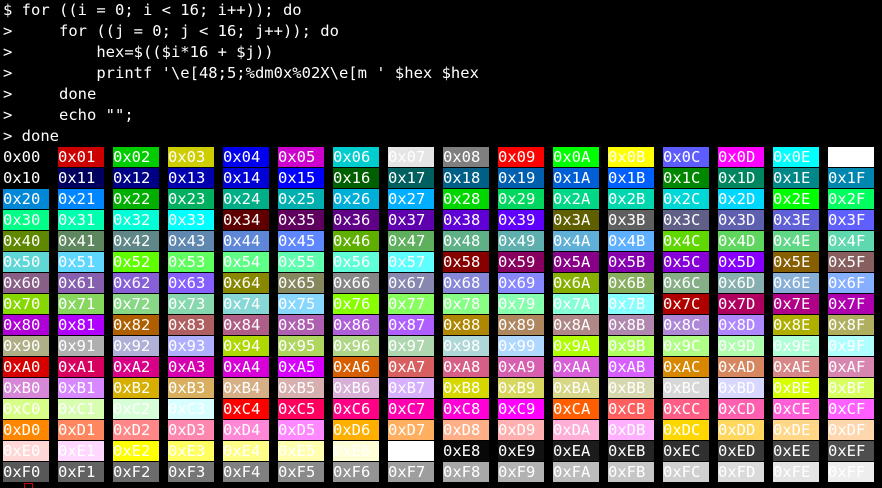  What do you see at coordinates (851, 283) in the screenshot?
I see `color-swatch: 0x6F` at bounding box center [851, 283].